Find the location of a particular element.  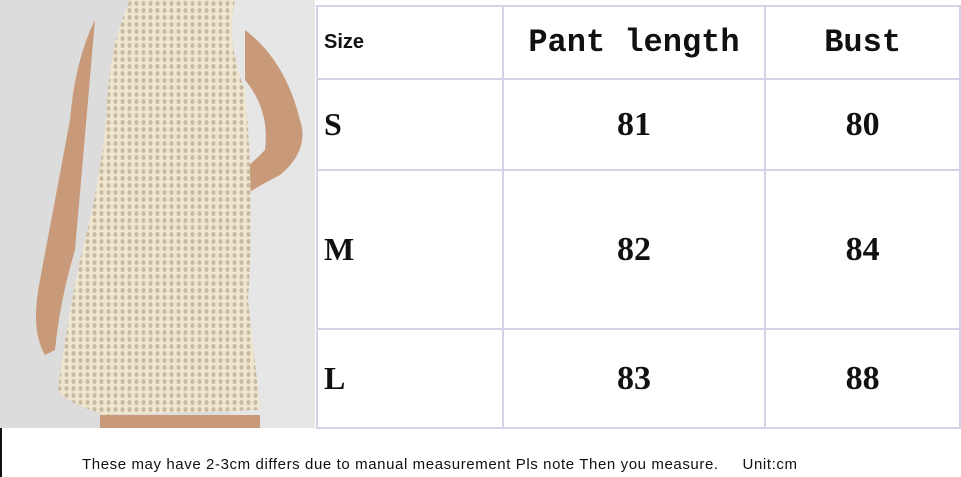

pant-length-cell: 83 is located at coordinates (634, 378).